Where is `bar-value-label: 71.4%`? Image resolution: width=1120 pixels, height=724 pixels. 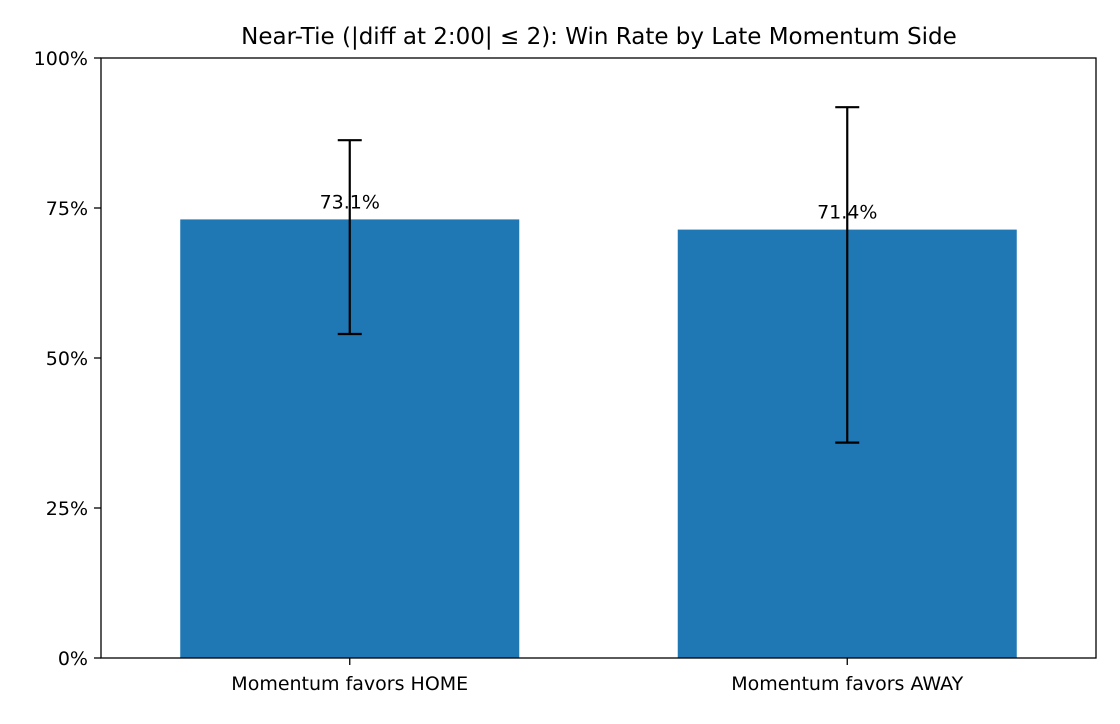 bar-value-label: 71.4% is located at coordinates (847, 213).